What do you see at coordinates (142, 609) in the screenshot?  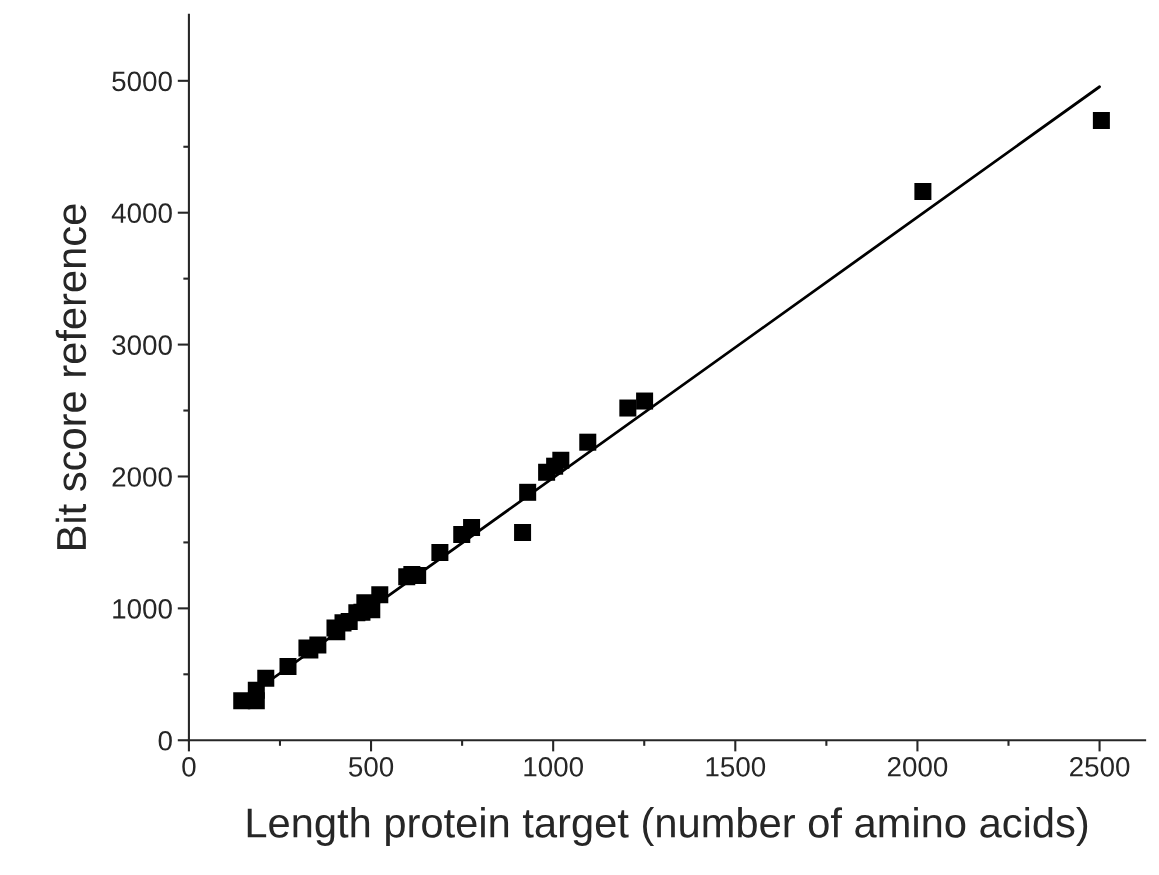 I see `y-tick-label: 1000` at bounding box center [142, 609].